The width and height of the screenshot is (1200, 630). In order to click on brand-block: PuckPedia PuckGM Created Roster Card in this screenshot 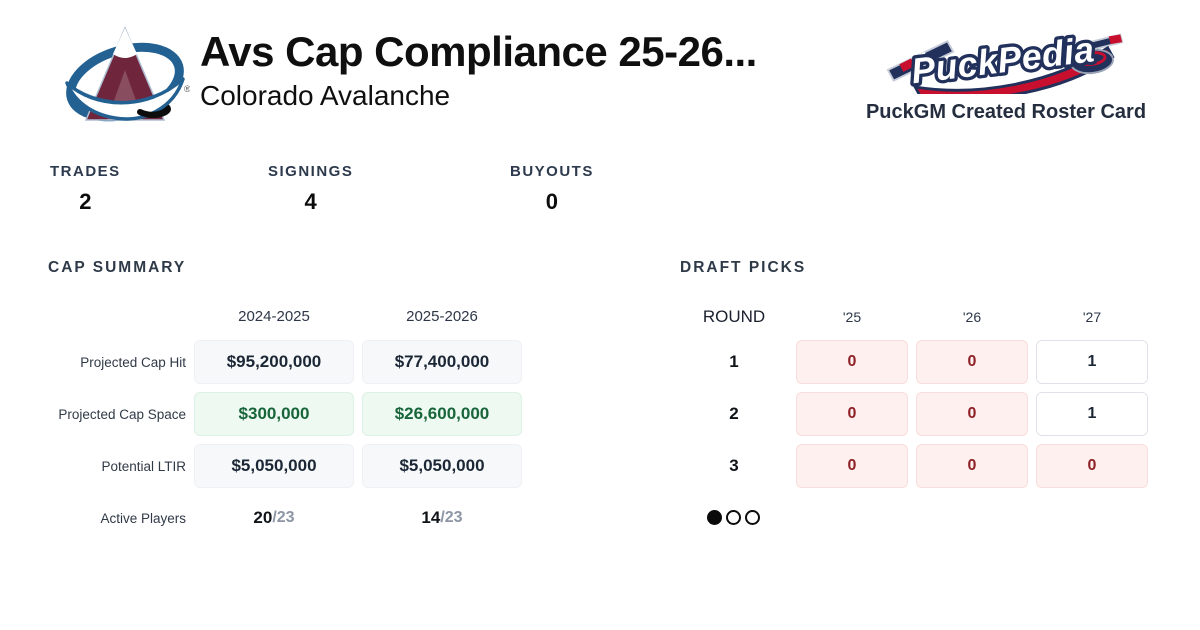, I will do `click(1006, 73)`.